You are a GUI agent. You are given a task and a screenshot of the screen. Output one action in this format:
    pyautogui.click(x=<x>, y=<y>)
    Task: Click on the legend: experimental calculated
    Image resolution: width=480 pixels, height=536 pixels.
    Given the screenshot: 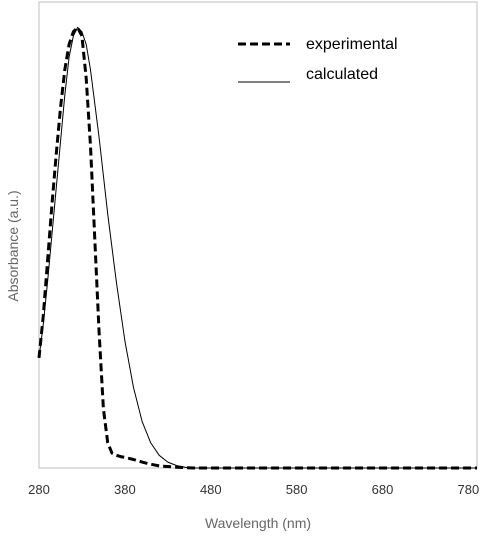 What is the action you would take?
    pyautogui.click(x=318, y=59)
    